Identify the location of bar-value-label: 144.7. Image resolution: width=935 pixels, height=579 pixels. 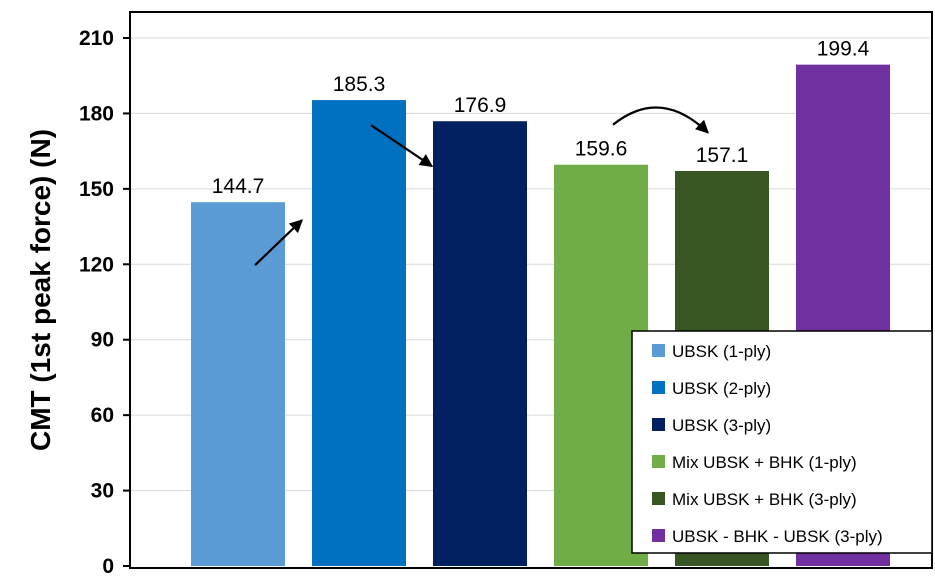
(238, 186).